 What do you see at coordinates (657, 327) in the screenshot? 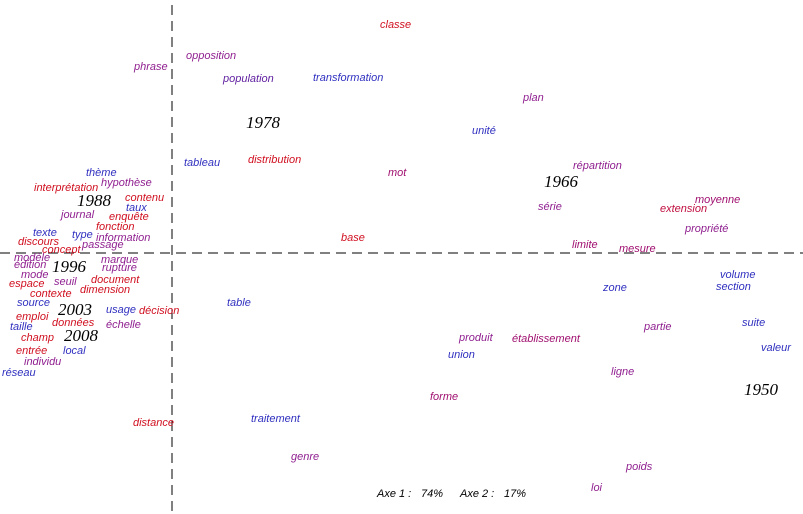
I see `word-label: partie` at bounding box center [657, 327].